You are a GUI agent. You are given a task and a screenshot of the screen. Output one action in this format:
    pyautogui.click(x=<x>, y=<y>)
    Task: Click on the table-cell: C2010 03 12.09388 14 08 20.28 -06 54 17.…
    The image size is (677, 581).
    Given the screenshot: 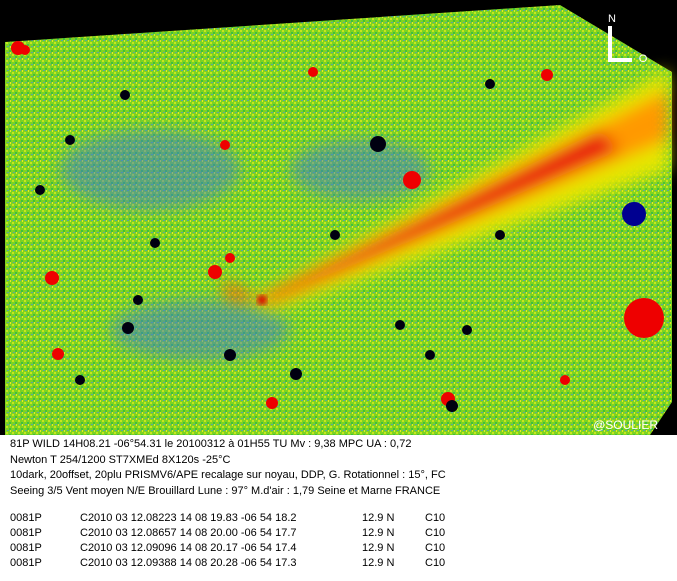 What is the action you would take?
    pyautogui.click(x=188, y=563)
    